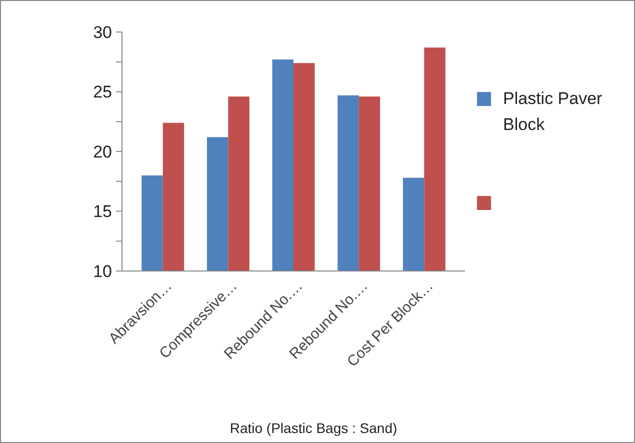 The image size is (635, 443). Describe the element at coordinates (553, 111) in the screenshot. I see `legend-label: Plastic Paver Block` at that location.